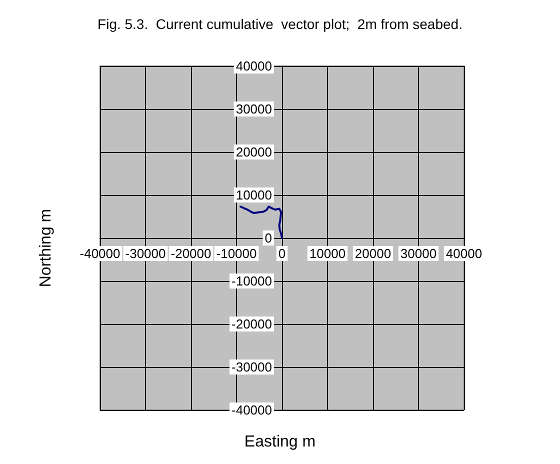 The width and height of the screenshot is (560, 464). I want to click on y-tick-label: 30000, so click(254, 109).